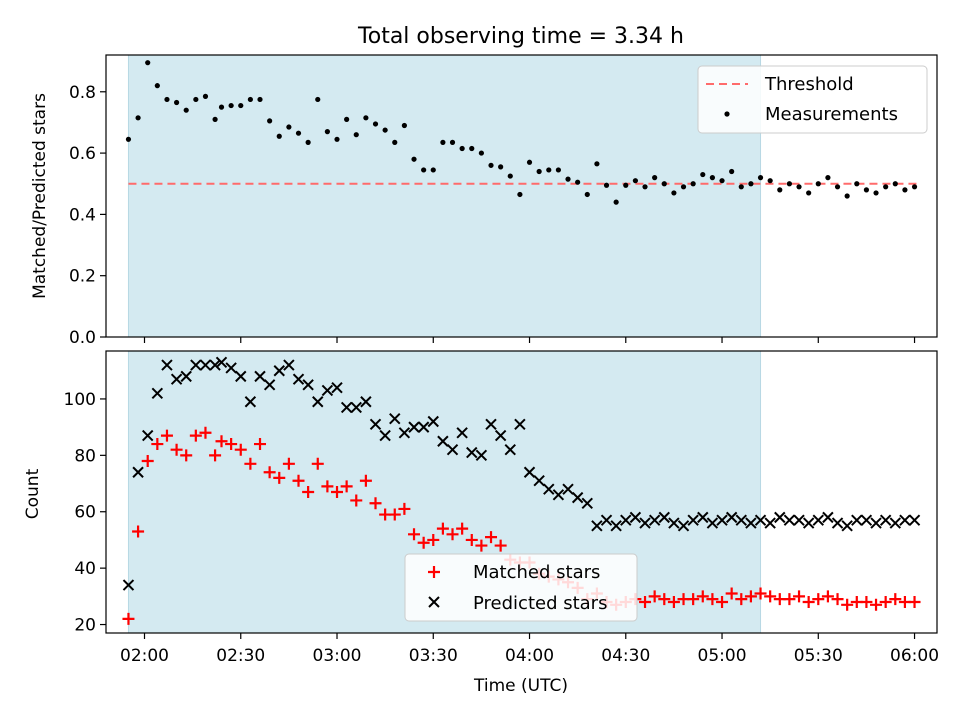  Describe the element at coordinates (85, 456) in the screenshot. I see `bottom-y-tick-label: 80` at that location.